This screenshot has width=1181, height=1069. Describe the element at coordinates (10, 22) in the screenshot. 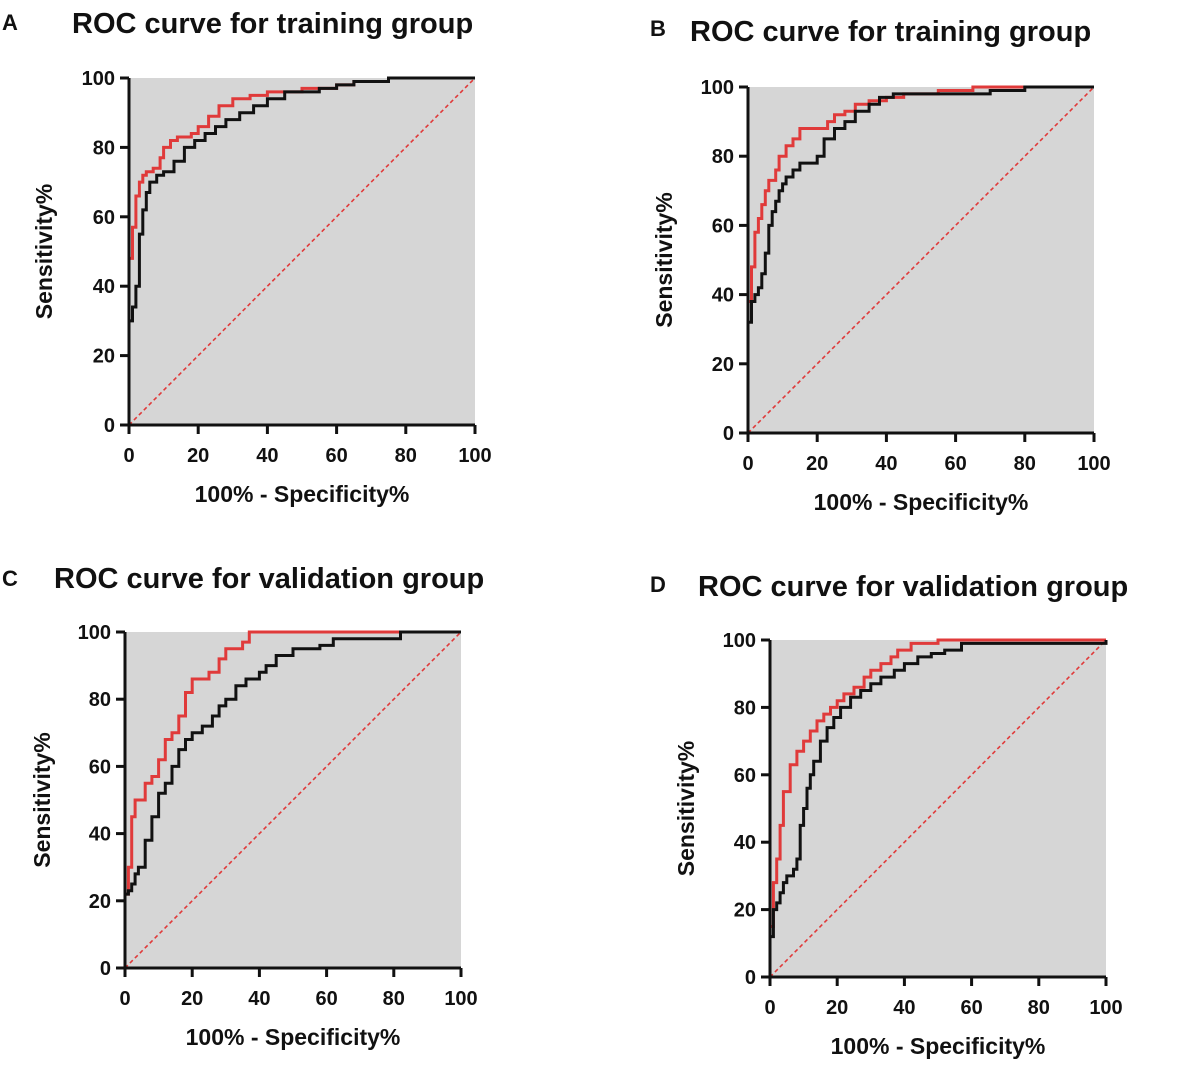

I see `panel-letter: A` at that location.